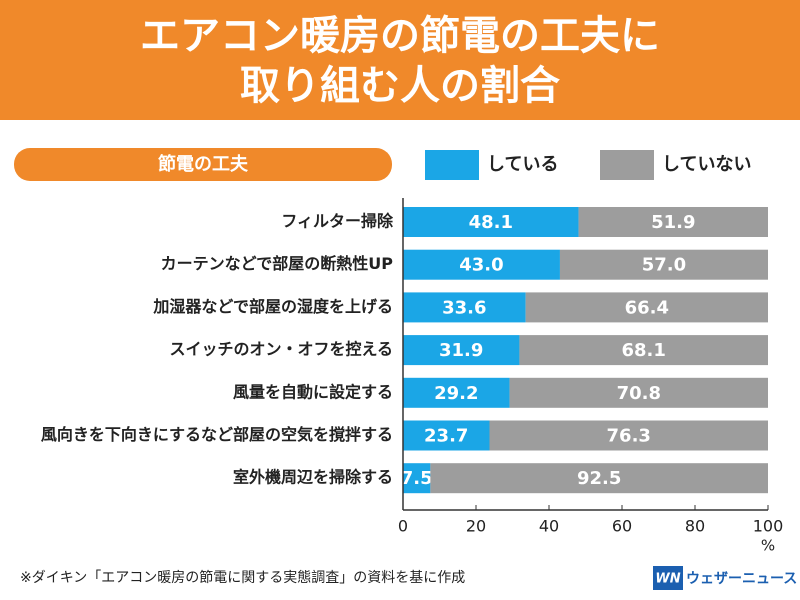 This screenshot has height=600, width=800. I want to click on x-tick-label: 60, so click(622, 526).